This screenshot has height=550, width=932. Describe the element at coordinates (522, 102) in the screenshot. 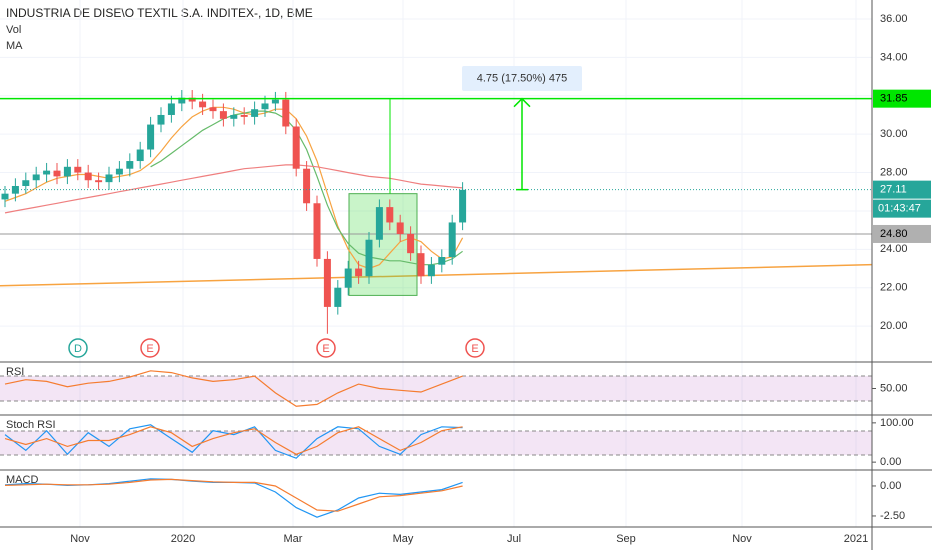

I see `arrow-head` at that location.